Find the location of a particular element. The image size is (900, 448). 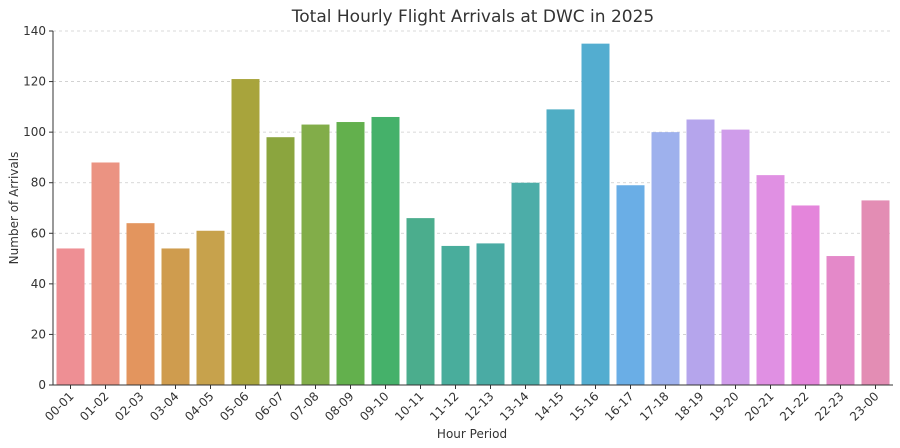

x-tick-label: 09-10 is located at coordinates (374, 406).